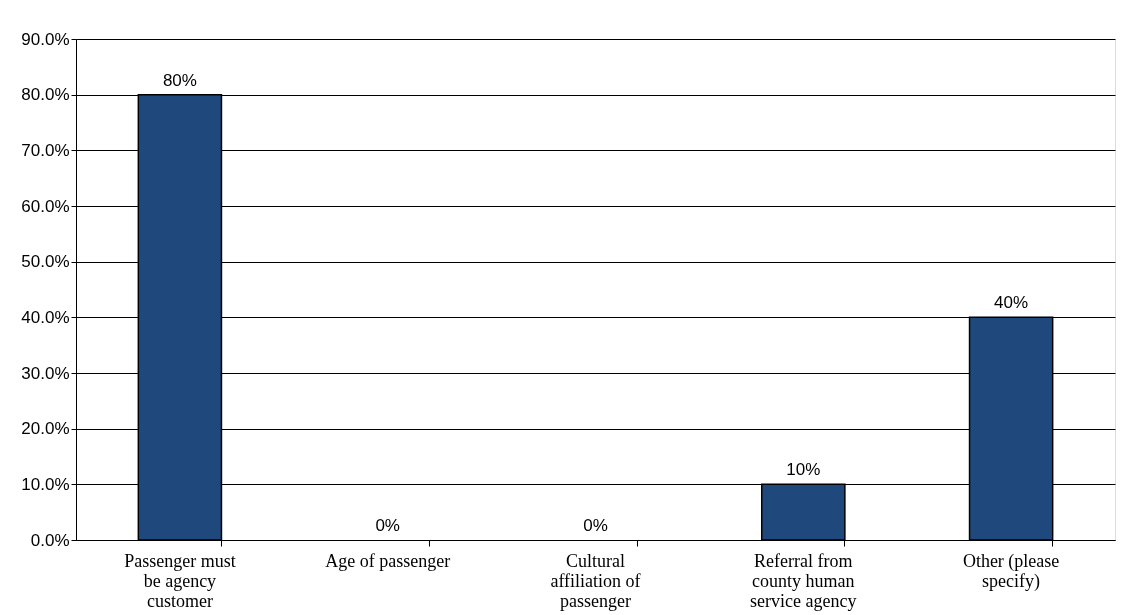 This screenshot has width=1135, height=615. I want to click on y-tick-label: 10.0%, so click(45, 484).